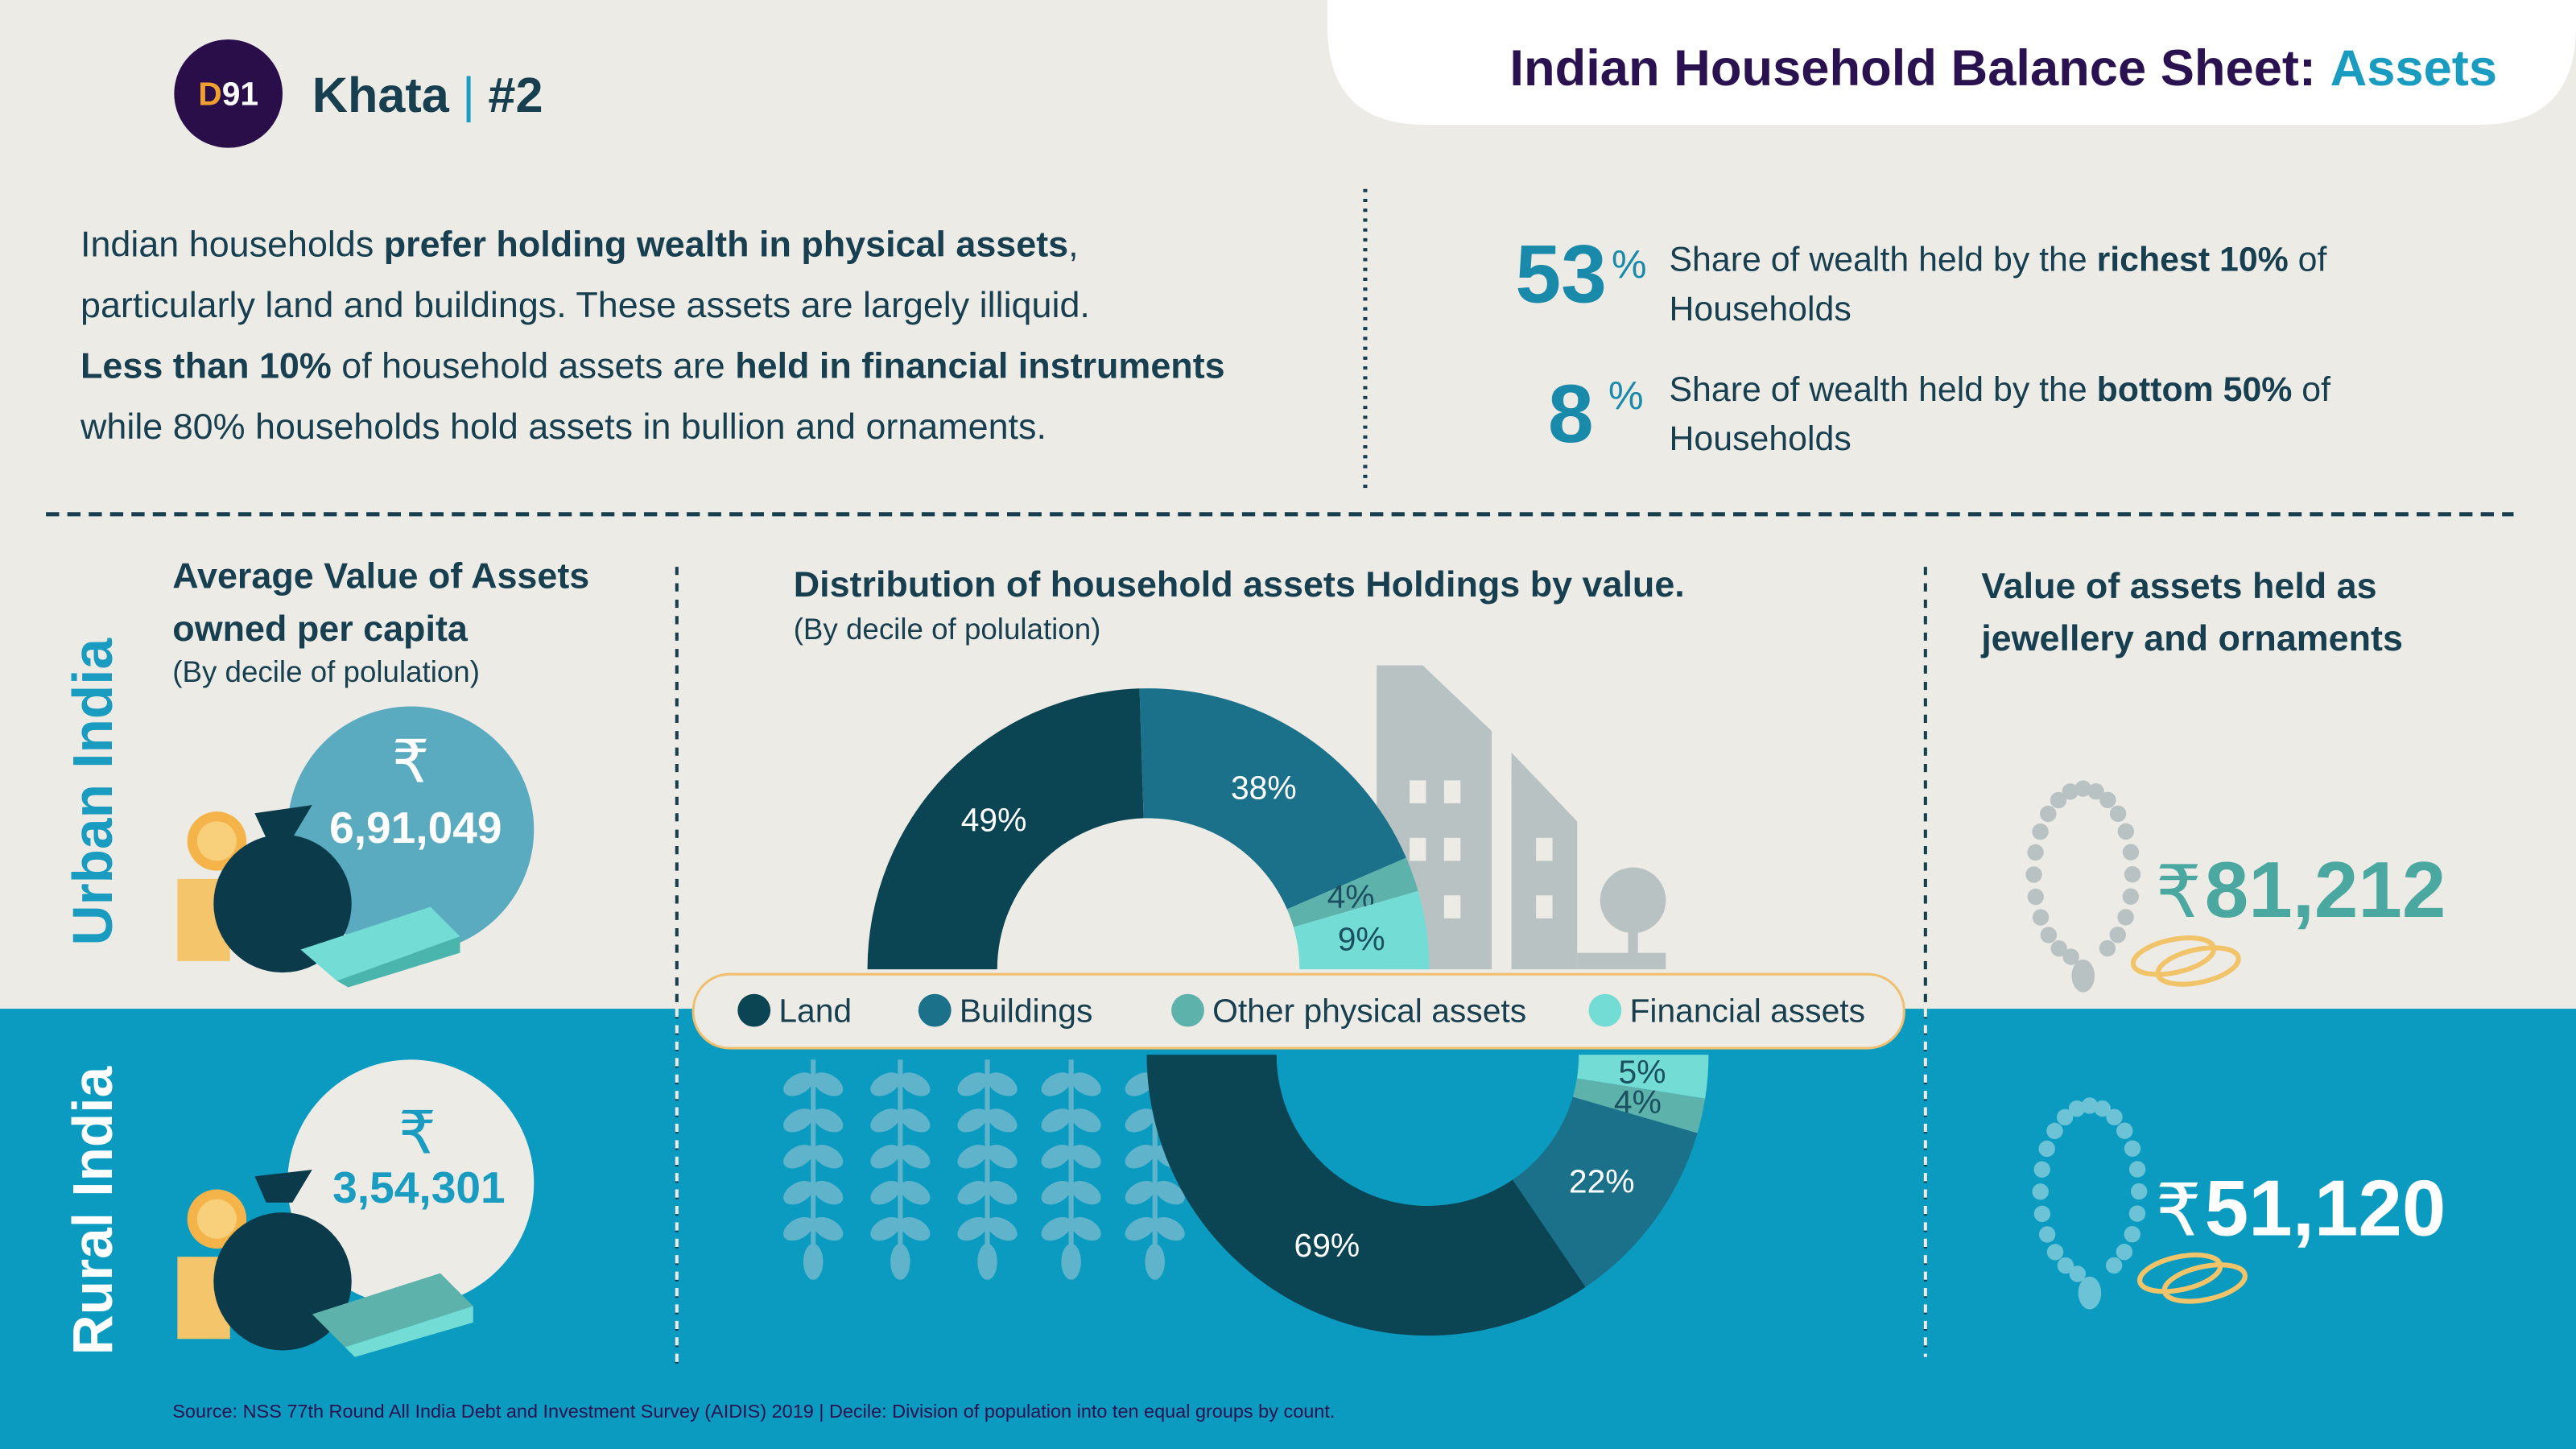 The image size is (2576, 1449). I want to click on data-label: 22%, so click(1602, 1181).